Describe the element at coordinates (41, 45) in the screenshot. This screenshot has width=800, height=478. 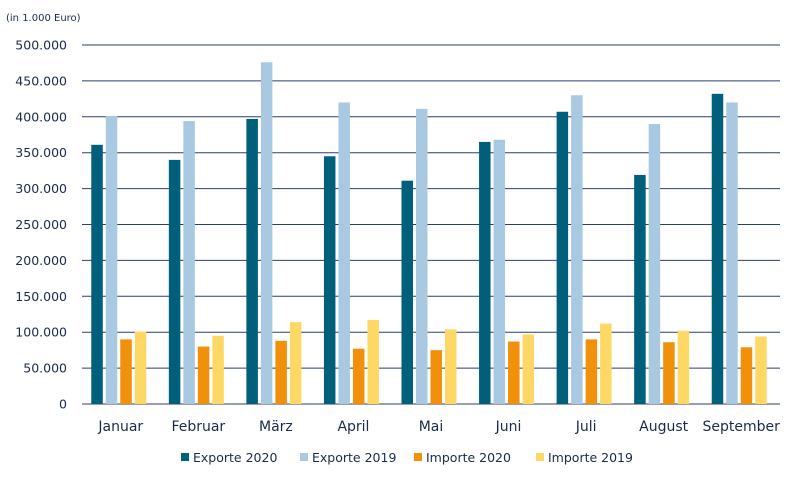
I see `y-tick-label: 500.000` at that location.